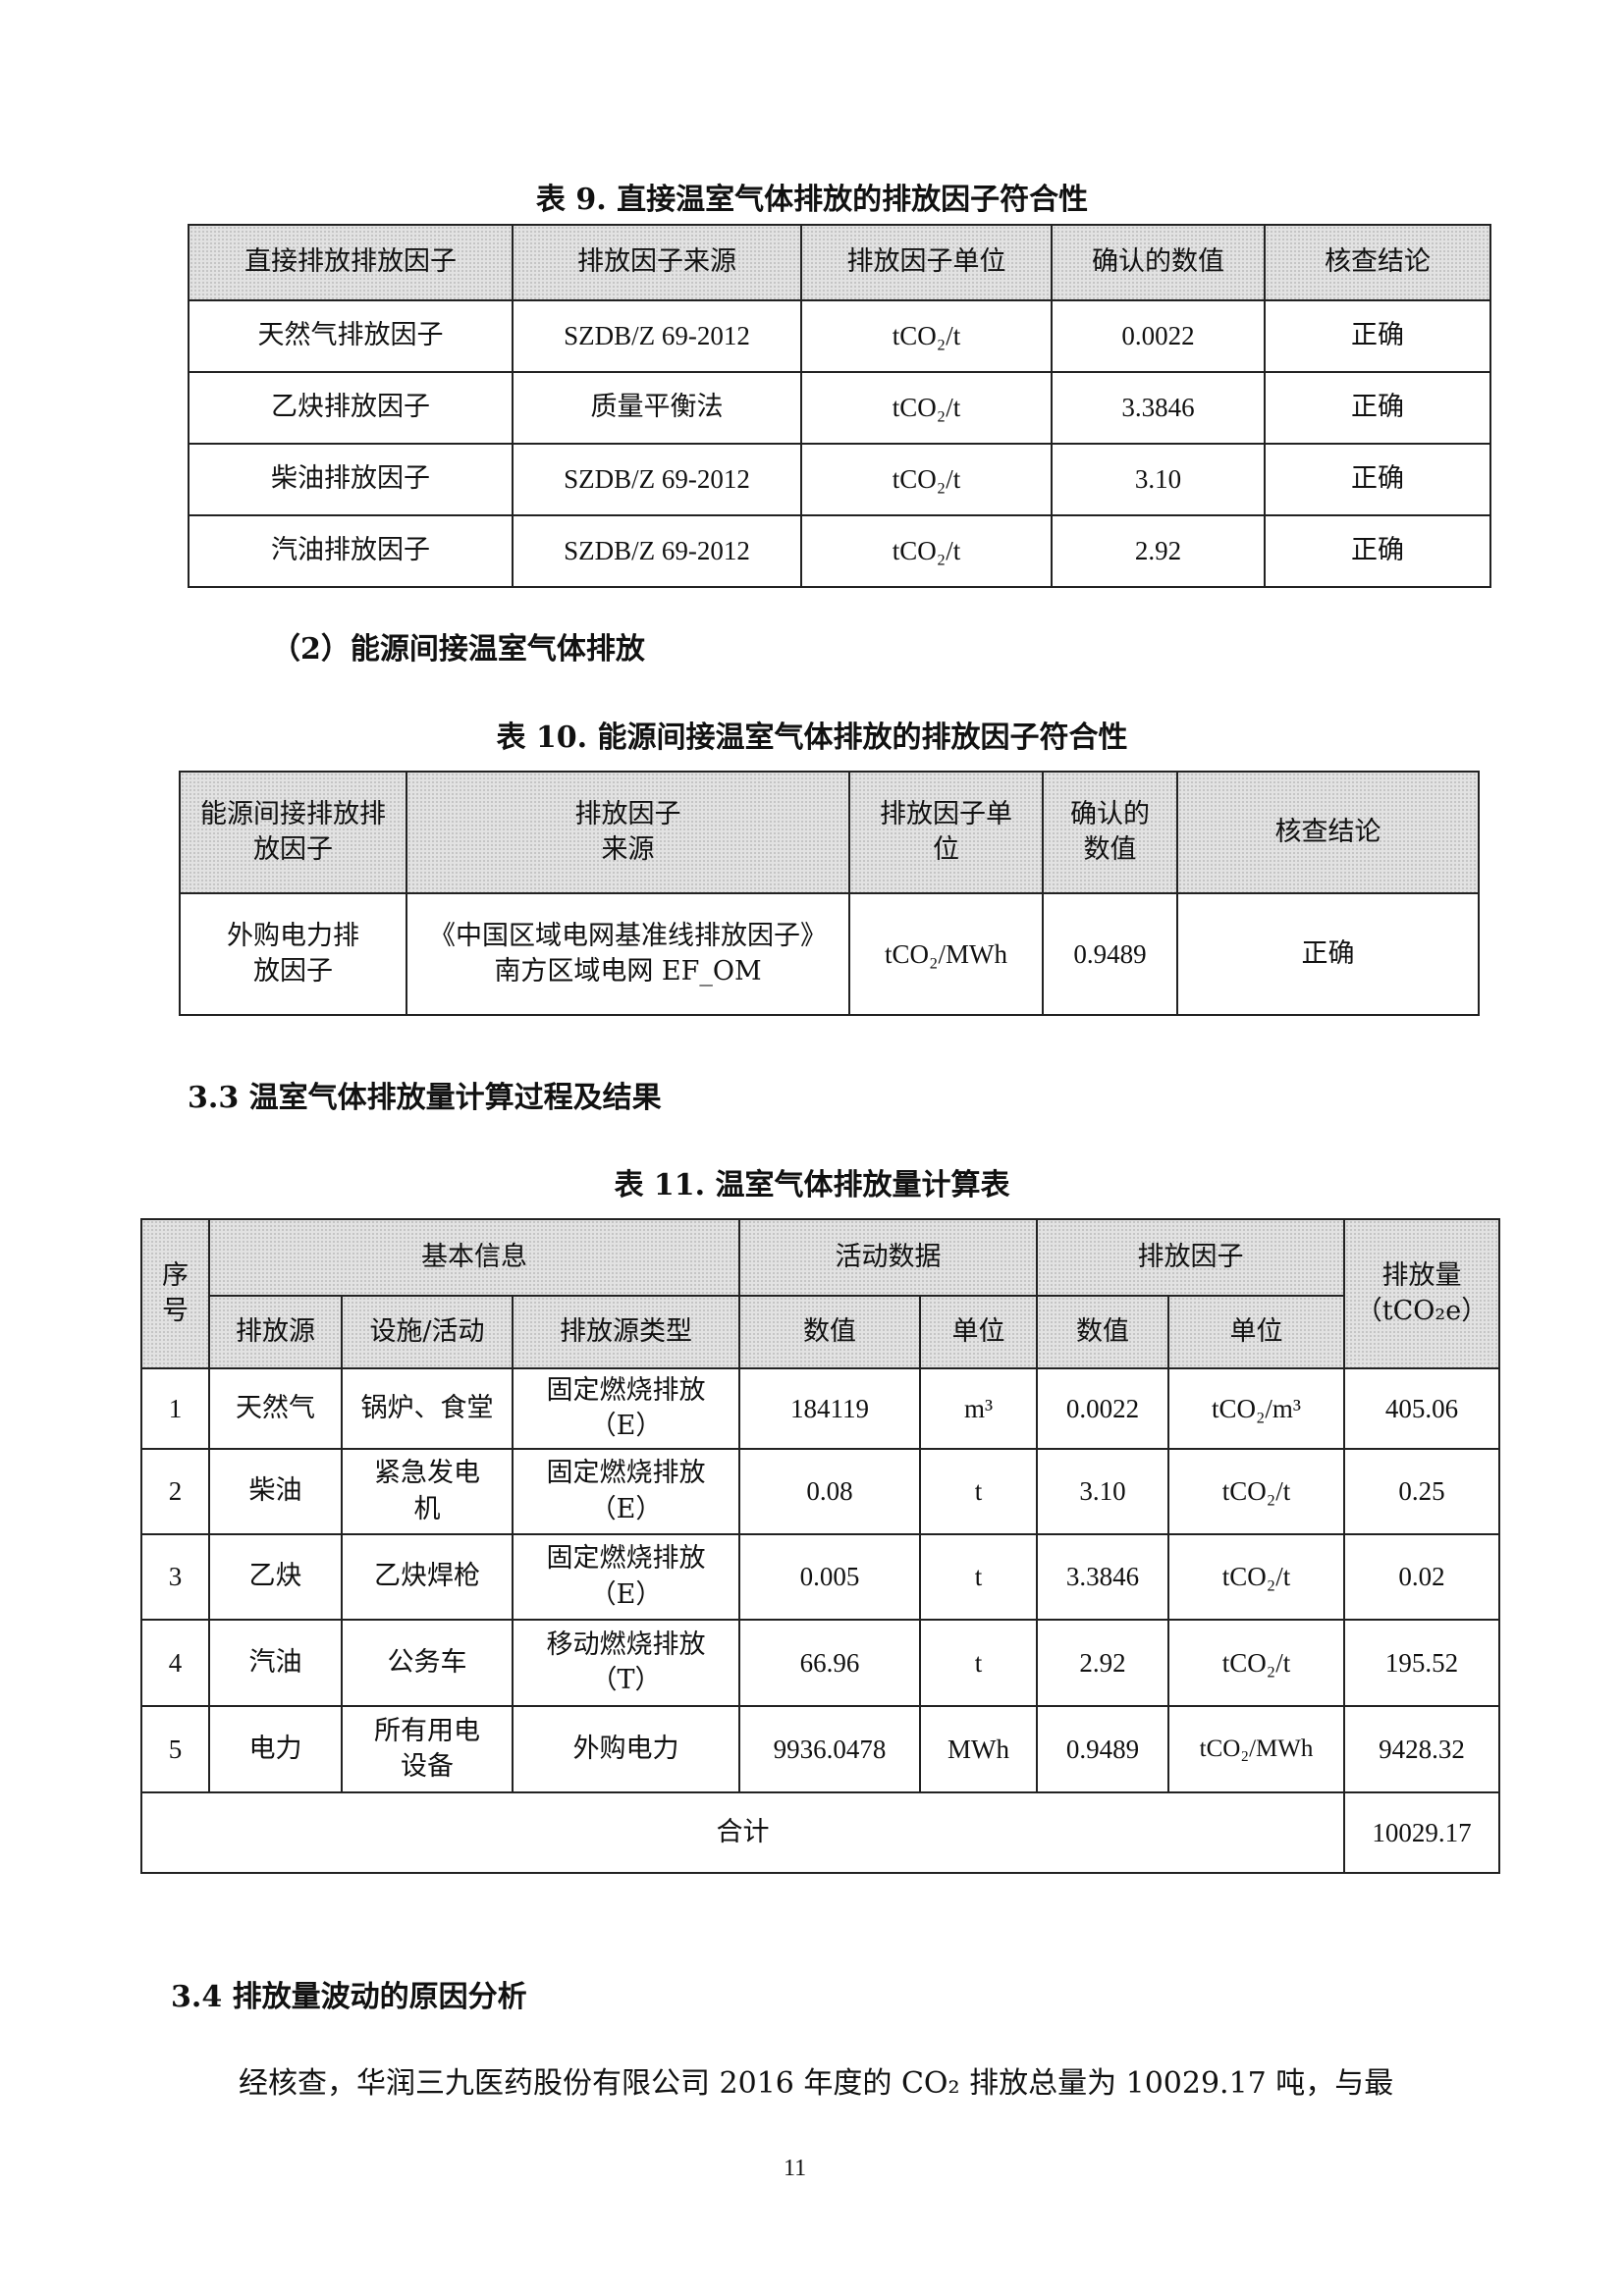 The width and height of the screenshot is (1624, 2296). What do you see at coordinates (351, 262) in the screenshot?
I see `header-cell: 直接排放排放因子` at bounding box center [351, 262].